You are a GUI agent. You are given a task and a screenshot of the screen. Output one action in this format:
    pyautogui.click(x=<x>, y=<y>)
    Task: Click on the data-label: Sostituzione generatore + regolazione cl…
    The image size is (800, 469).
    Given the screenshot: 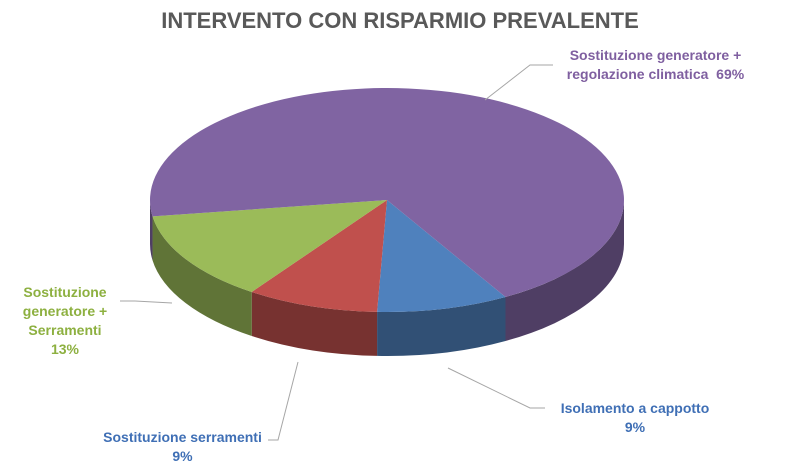 What is the action you would take?
    pyautogui.click(x=655, y=65)
    